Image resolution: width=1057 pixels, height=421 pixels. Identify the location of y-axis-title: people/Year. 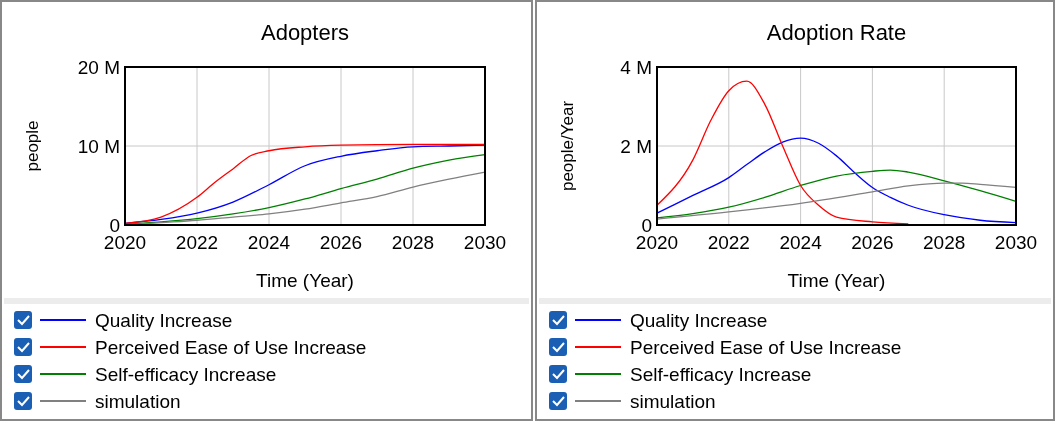
(567, 146).